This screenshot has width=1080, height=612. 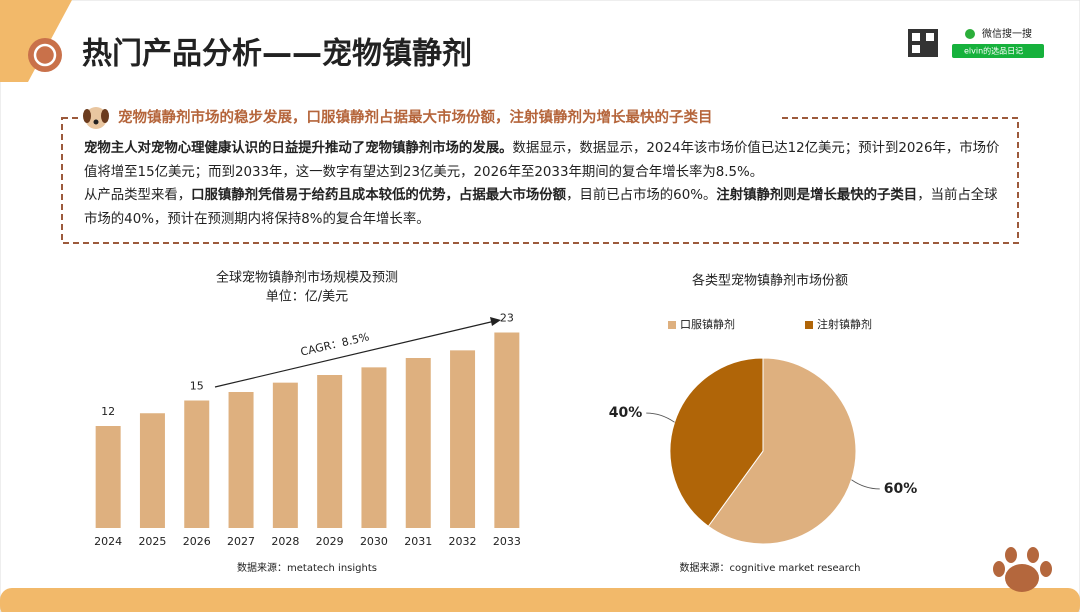 I want to click on chart-title: 各类型宠物镇静剂市场份额, so click(x=770, y=281).